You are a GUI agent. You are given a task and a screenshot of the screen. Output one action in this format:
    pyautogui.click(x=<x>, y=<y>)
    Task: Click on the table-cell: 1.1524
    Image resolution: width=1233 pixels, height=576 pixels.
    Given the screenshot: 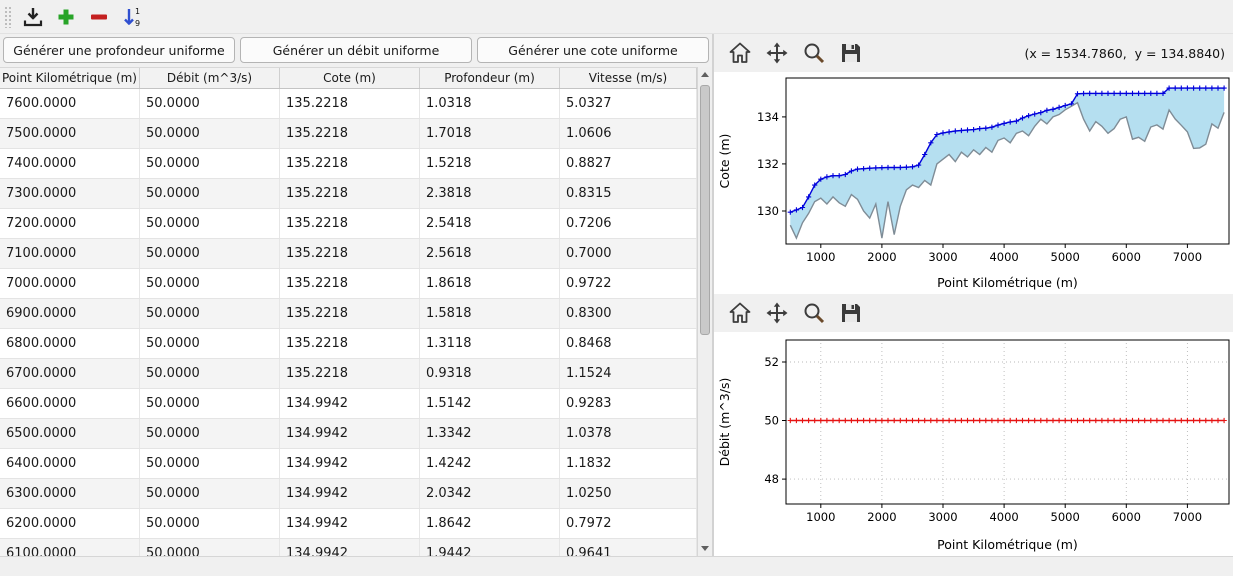 What is the action you would take?
    pyautogui.click(x=628, y=373)
    